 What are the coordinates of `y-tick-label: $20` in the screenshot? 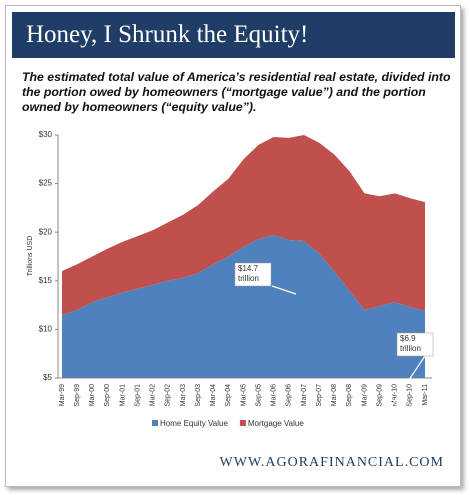 It's located at (46, 231).